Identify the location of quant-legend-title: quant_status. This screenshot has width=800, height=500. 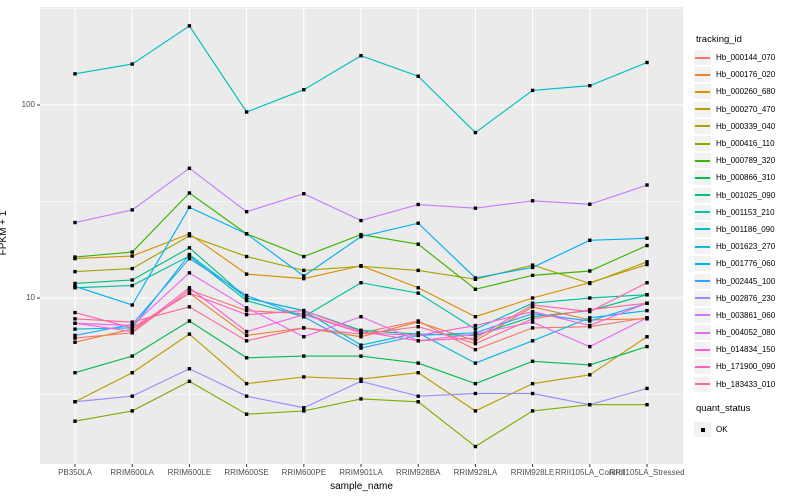
(723, 408).